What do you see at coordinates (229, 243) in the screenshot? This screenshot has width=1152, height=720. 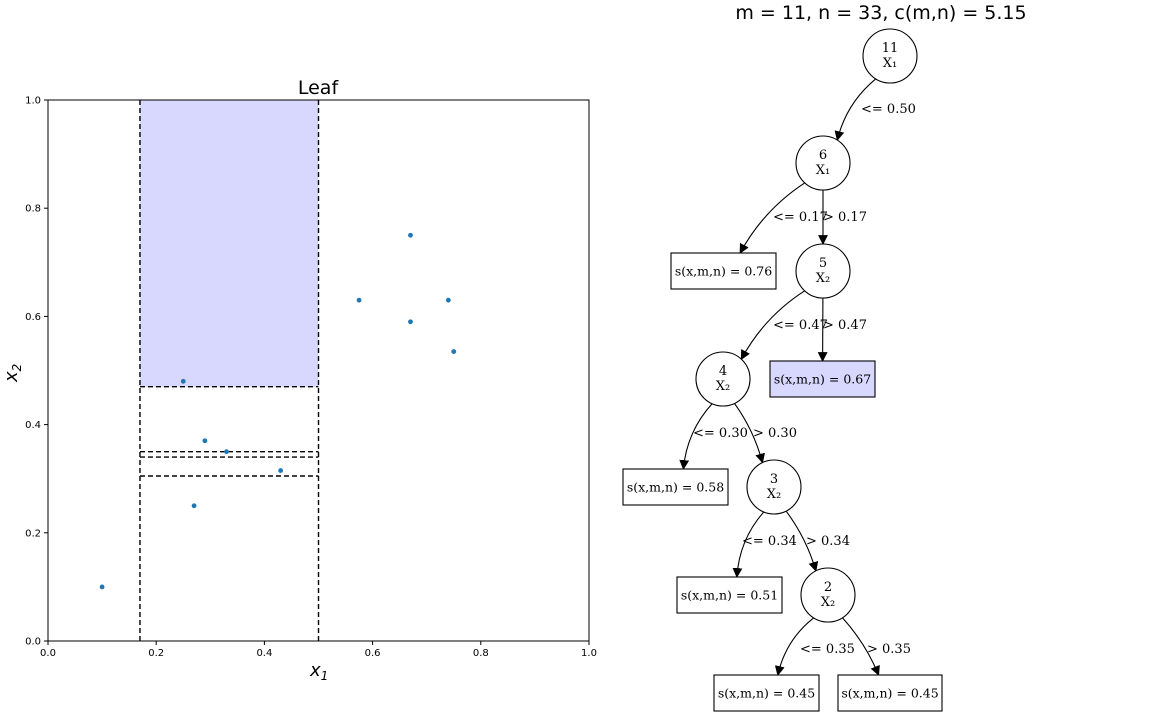 I see `highlighted-leaf-region` at bounding box center [229, 243].